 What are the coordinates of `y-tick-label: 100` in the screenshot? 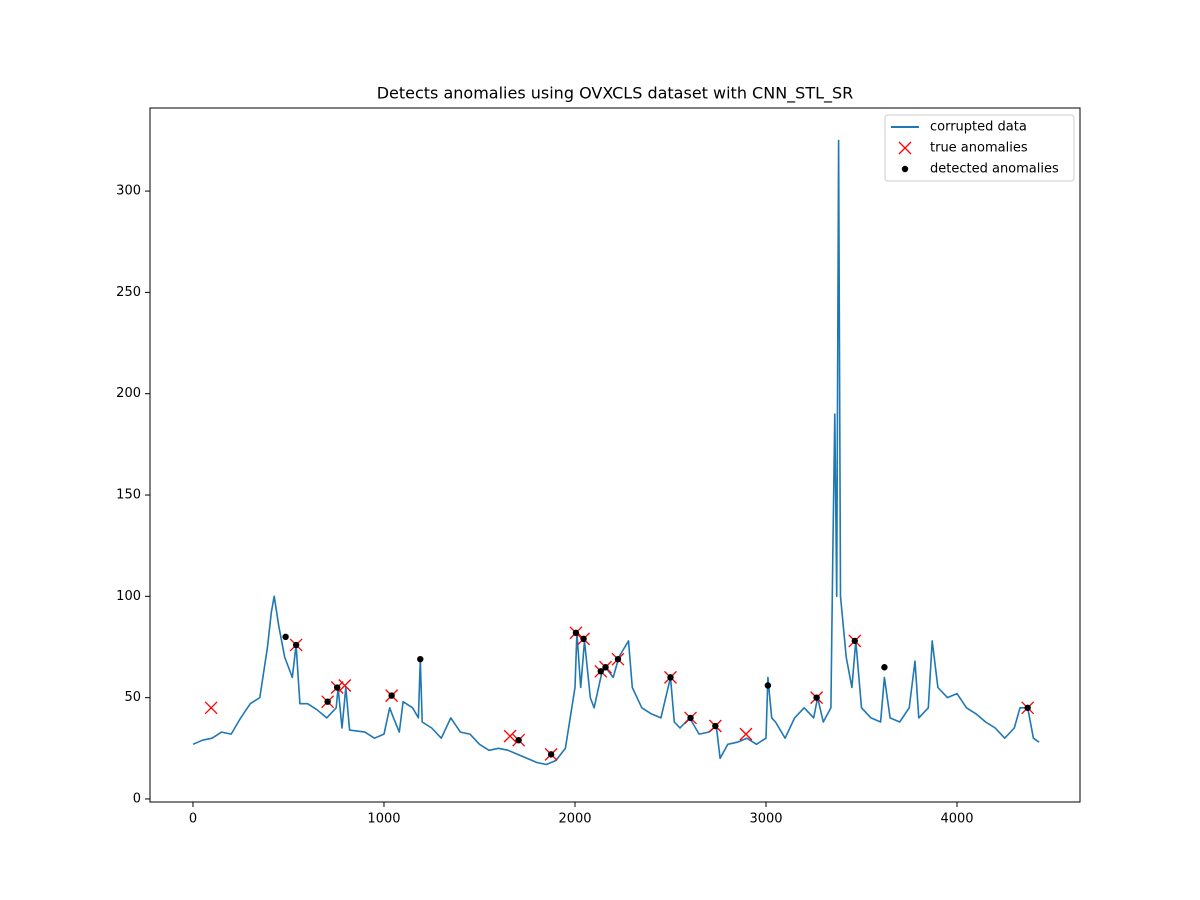 It's located at (128, 596).